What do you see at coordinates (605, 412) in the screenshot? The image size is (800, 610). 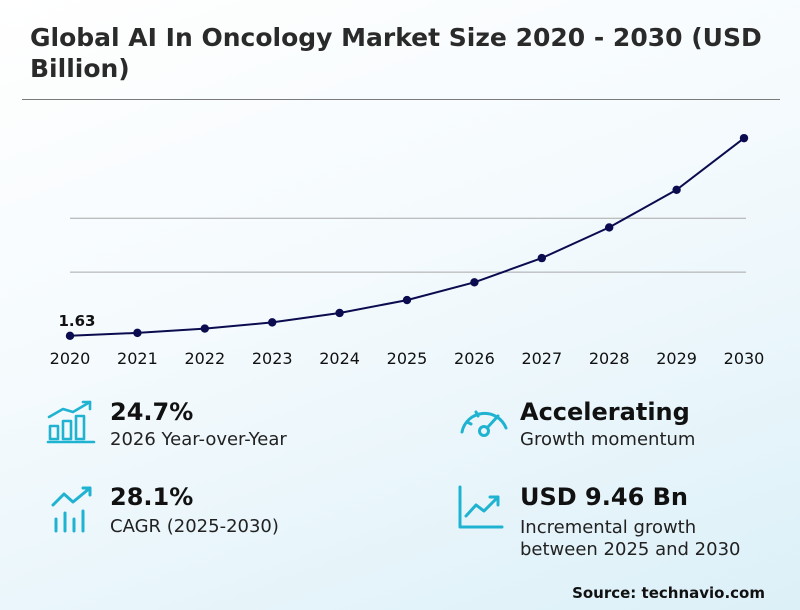 I see `stat-momentum-value: Accelerating` at bounding box center [605, 412].